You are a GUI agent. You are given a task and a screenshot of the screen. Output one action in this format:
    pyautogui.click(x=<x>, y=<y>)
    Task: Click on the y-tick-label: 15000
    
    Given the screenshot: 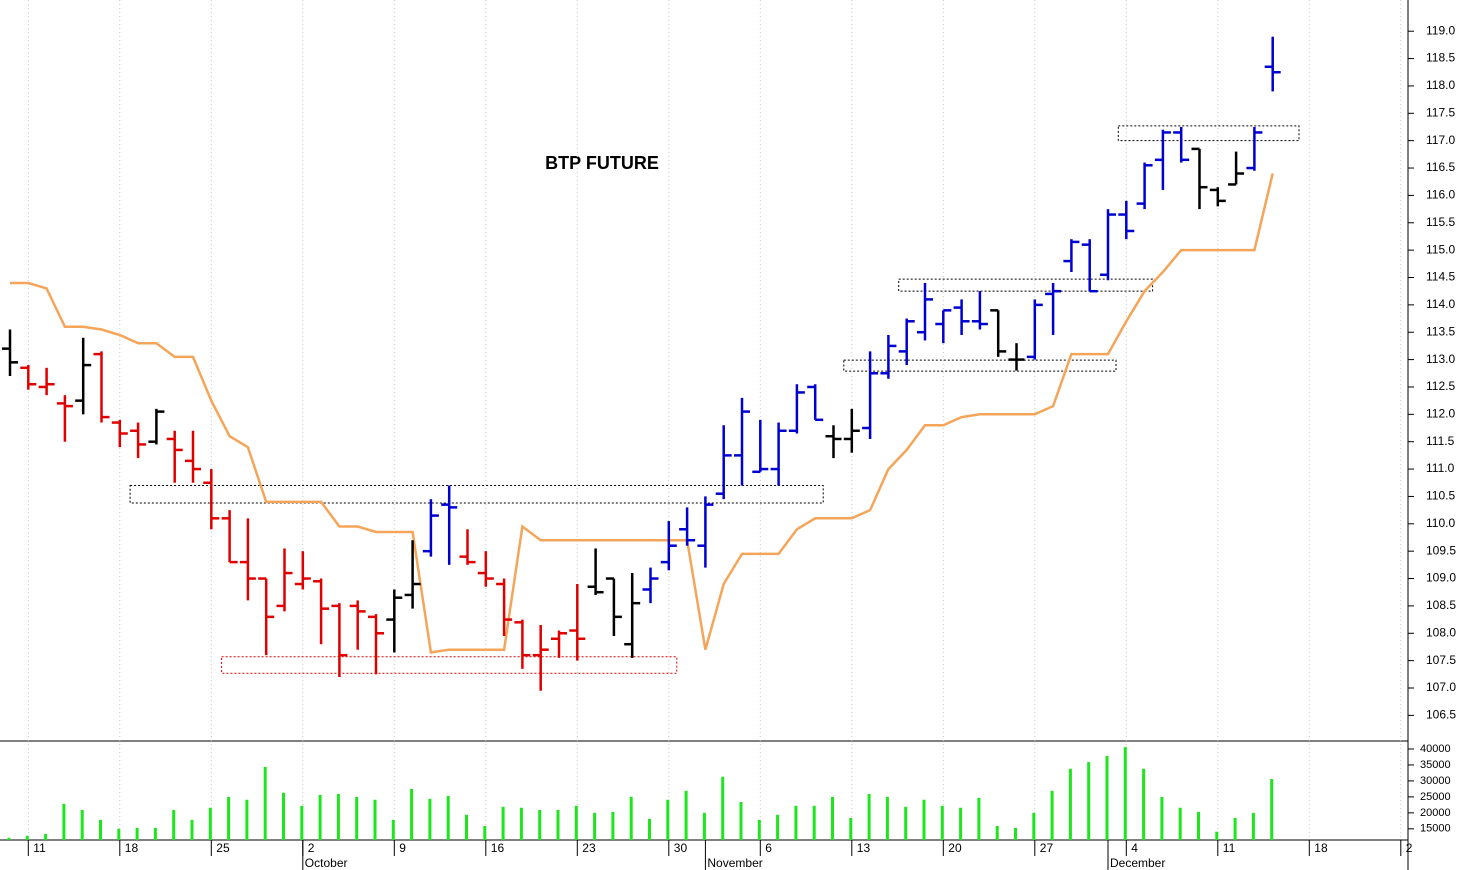 What is the action you would take?
    pyautogui.click(x=1435, y=829)
    